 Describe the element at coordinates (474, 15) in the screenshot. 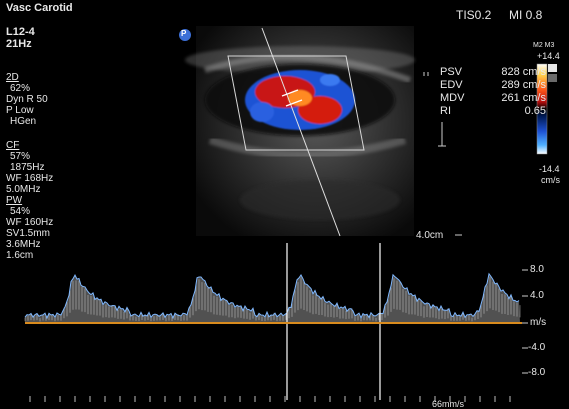

I see `tis-label: TIS0.2` at that location.